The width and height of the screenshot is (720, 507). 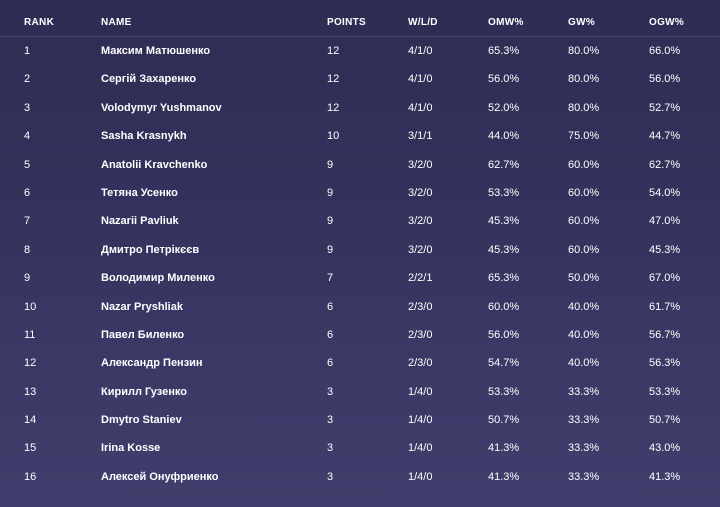 I want to click on table-row: 15 Irina Kosse 3 1/4/0 41.3% 33.3% 43.0%, so click(x=360, y=448).